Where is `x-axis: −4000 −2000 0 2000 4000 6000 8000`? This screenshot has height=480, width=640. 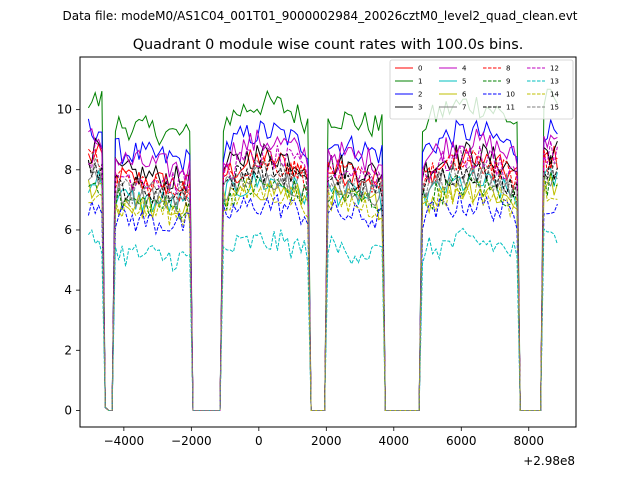 x-axis: −4000 −2000 0 2000 4000 6000 8000 is located at coordinates (324, 437).